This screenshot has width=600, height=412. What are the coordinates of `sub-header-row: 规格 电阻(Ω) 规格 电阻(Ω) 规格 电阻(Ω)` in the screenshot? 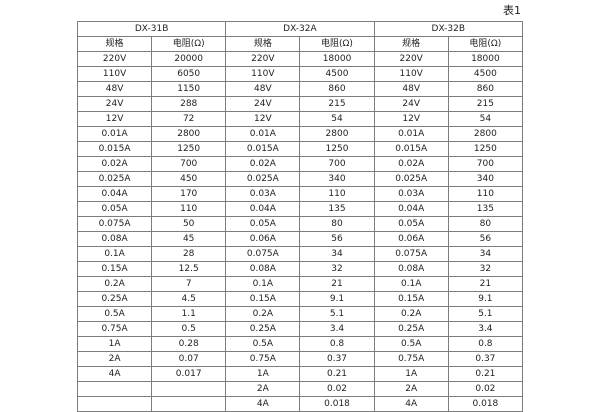 It's located at (300, 44).